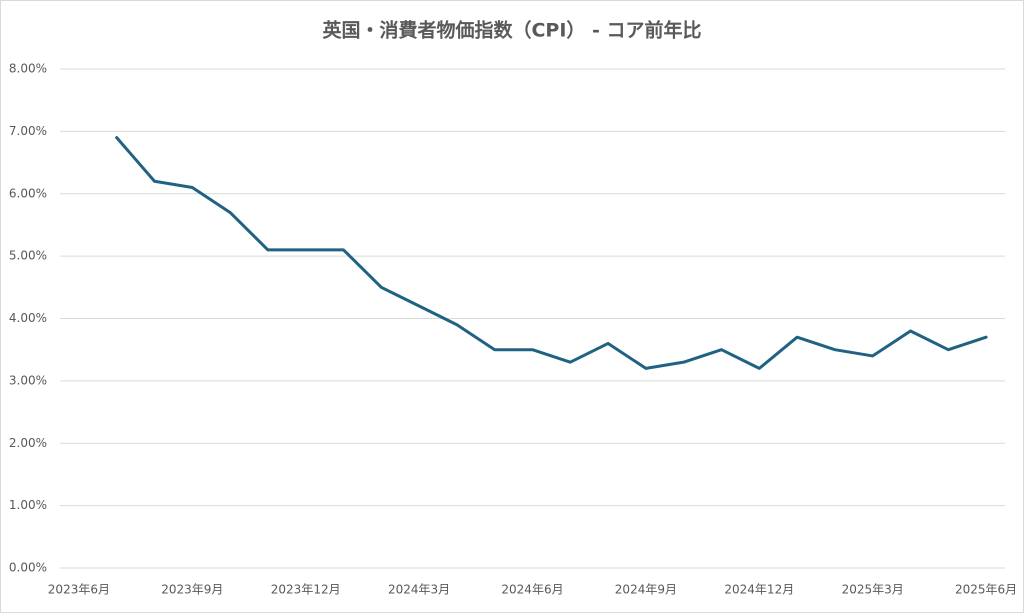 The height and width of the screenshot is (613, 1024). Describe the element at coordinates (28, 505) in the screenshot. I see `y-tick-label: 1.00%` at that location.